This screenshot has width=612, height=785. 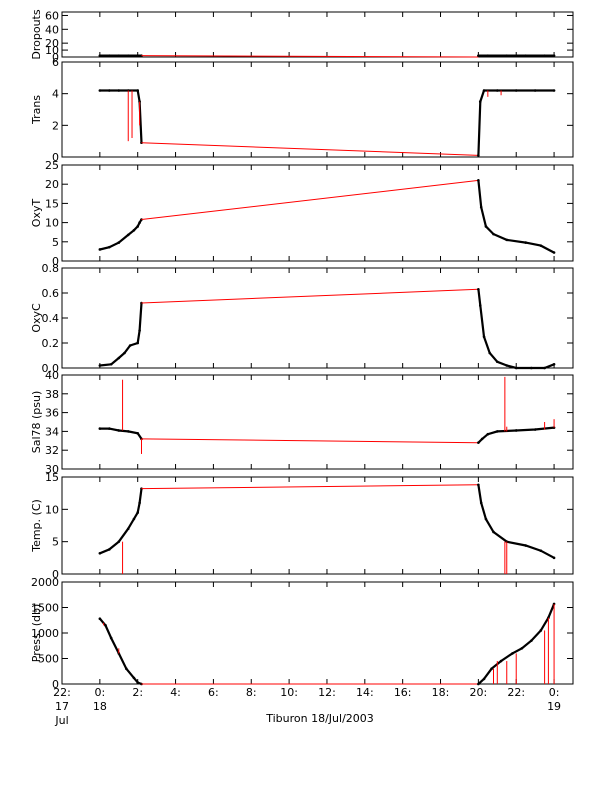 What do you see at coordinates (61, 720) in the screenshot?
I see `x-tick-label: Jul` at bounding box center [61, 720].